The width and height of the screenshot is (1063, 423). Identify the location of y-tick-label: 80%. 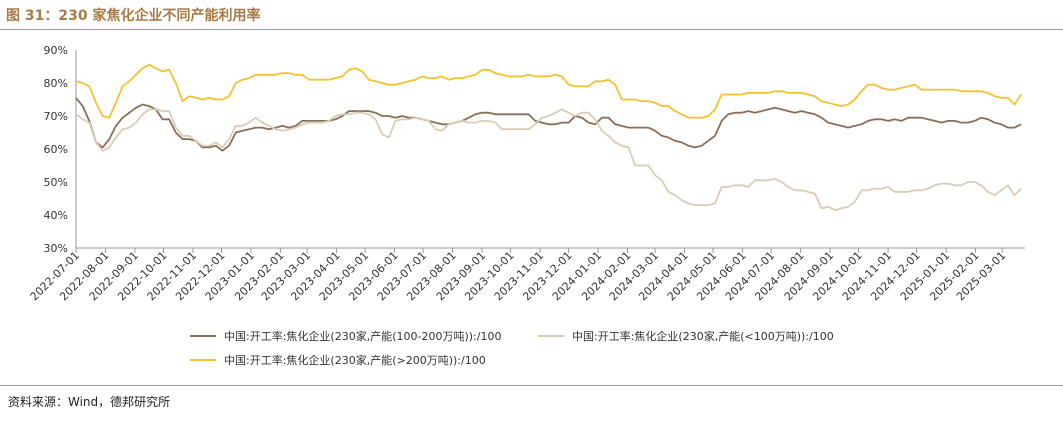
(56, 83).